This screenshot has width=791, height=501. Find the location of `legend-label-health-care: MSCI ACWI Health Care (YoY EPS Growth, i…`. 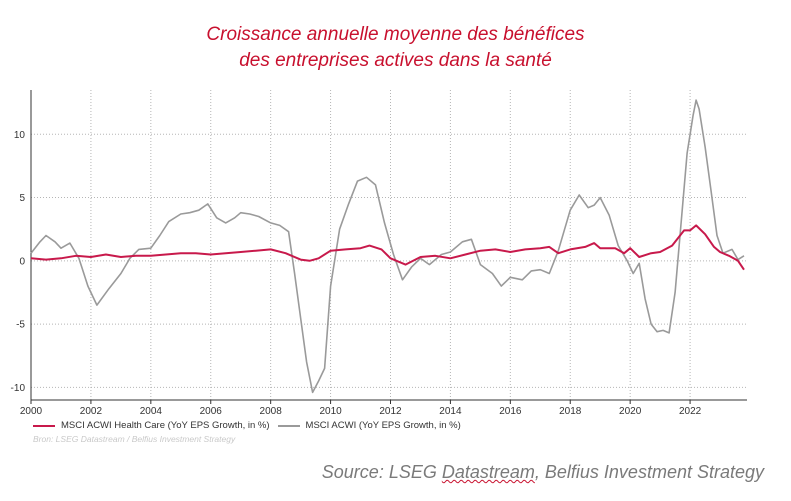

legend-label-health-care: MSCI ACWI Health Care (YoY EPS Growth, i… is located at coordinates (165, 425).